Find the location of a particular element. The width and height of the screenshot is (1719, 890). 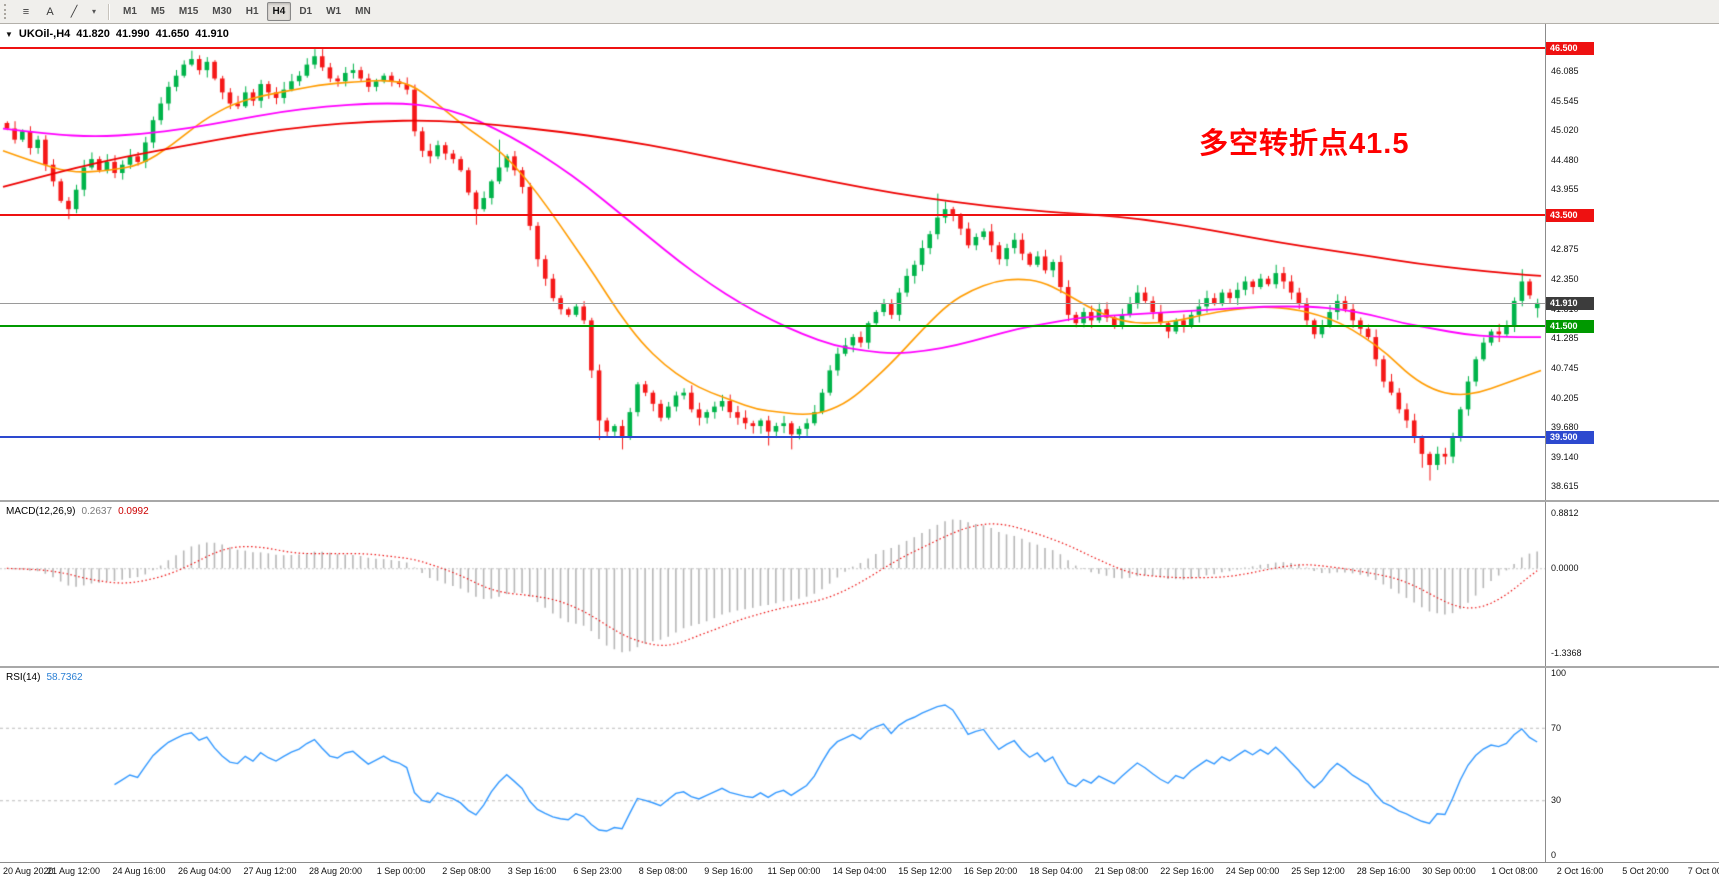

symbol-info-line: ▼ UKOil-,H4 41.820 41.990 41.650 41.910 is located at coordinates (117, 34).